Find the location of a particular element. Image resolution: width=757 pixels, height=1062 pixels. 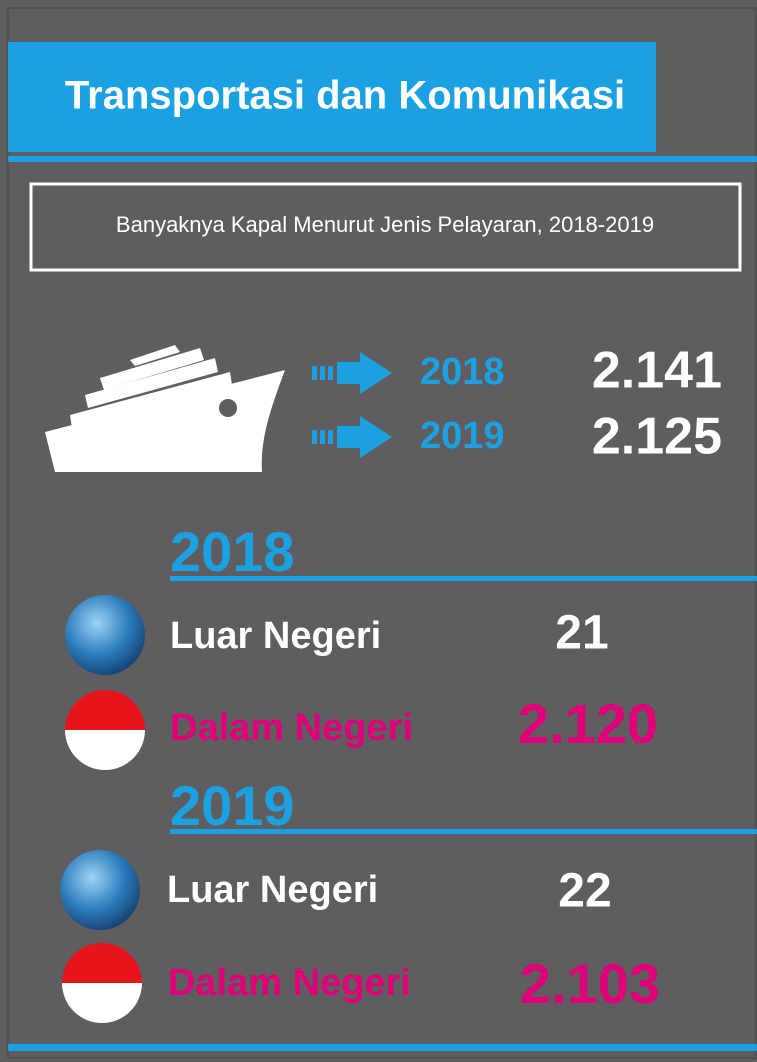

section-year: 2019 is located at coordinates (232, 805).